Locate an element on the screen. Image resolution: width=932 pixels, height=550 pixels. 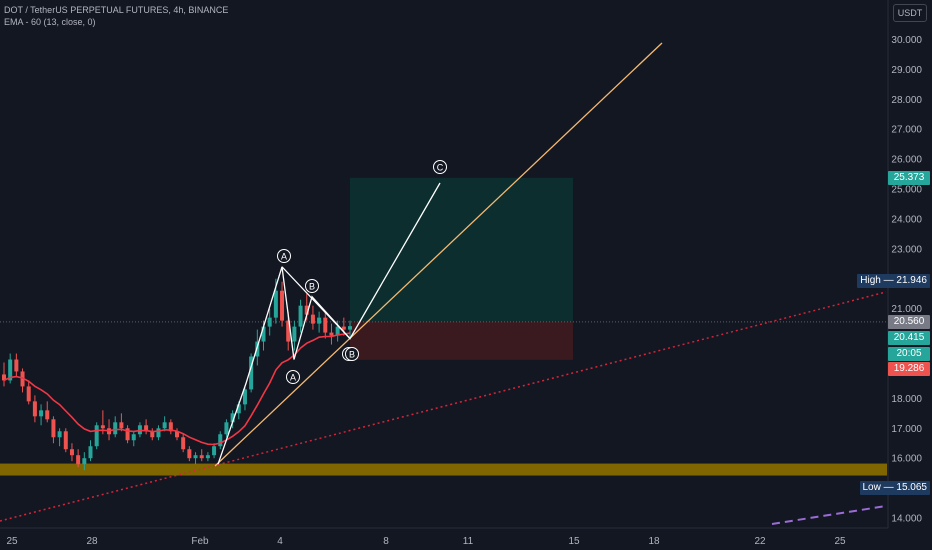
x-tick-label: 25 is located at coordinates (12, 541).